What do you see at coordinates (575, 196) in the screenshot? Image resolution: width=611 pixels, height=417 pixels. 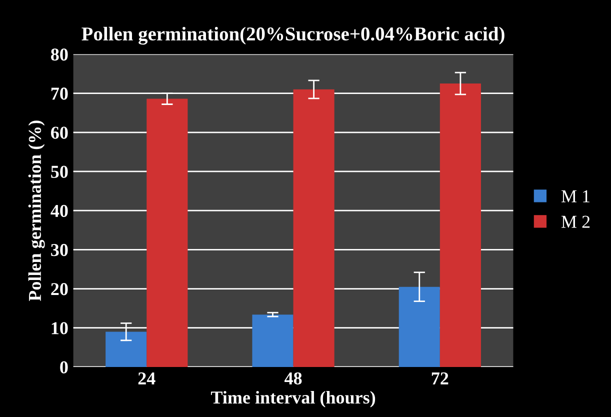 I see `legend-label: M 1` at bounding box center [575, 196].